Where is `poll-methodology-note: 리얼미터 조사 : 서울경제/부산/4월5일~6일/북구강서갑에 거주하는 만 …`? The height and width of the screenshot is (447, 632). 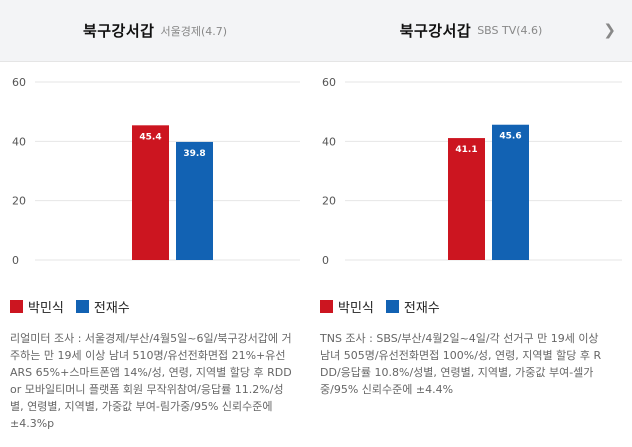 poll-methodology-note: 리얼미터 조사 : 서울경제/부산/4월5일~6일/북구강서갑에 거주하는 만 … is located at coordinates (151, 381).